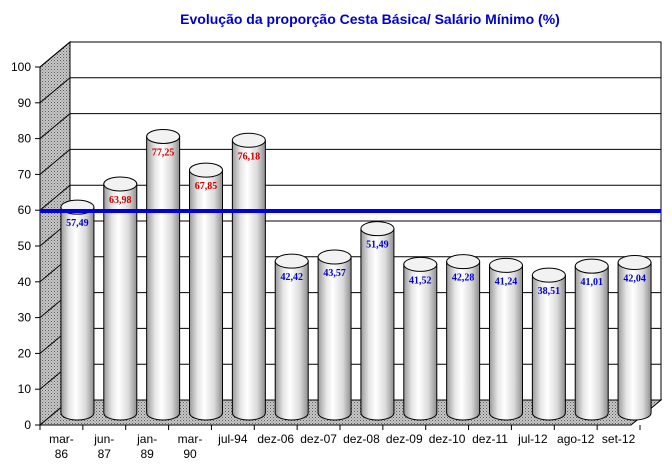 This screenshot has height=471, width=672. I want to click on x-tick-label: ago-12, so click(576, 439).